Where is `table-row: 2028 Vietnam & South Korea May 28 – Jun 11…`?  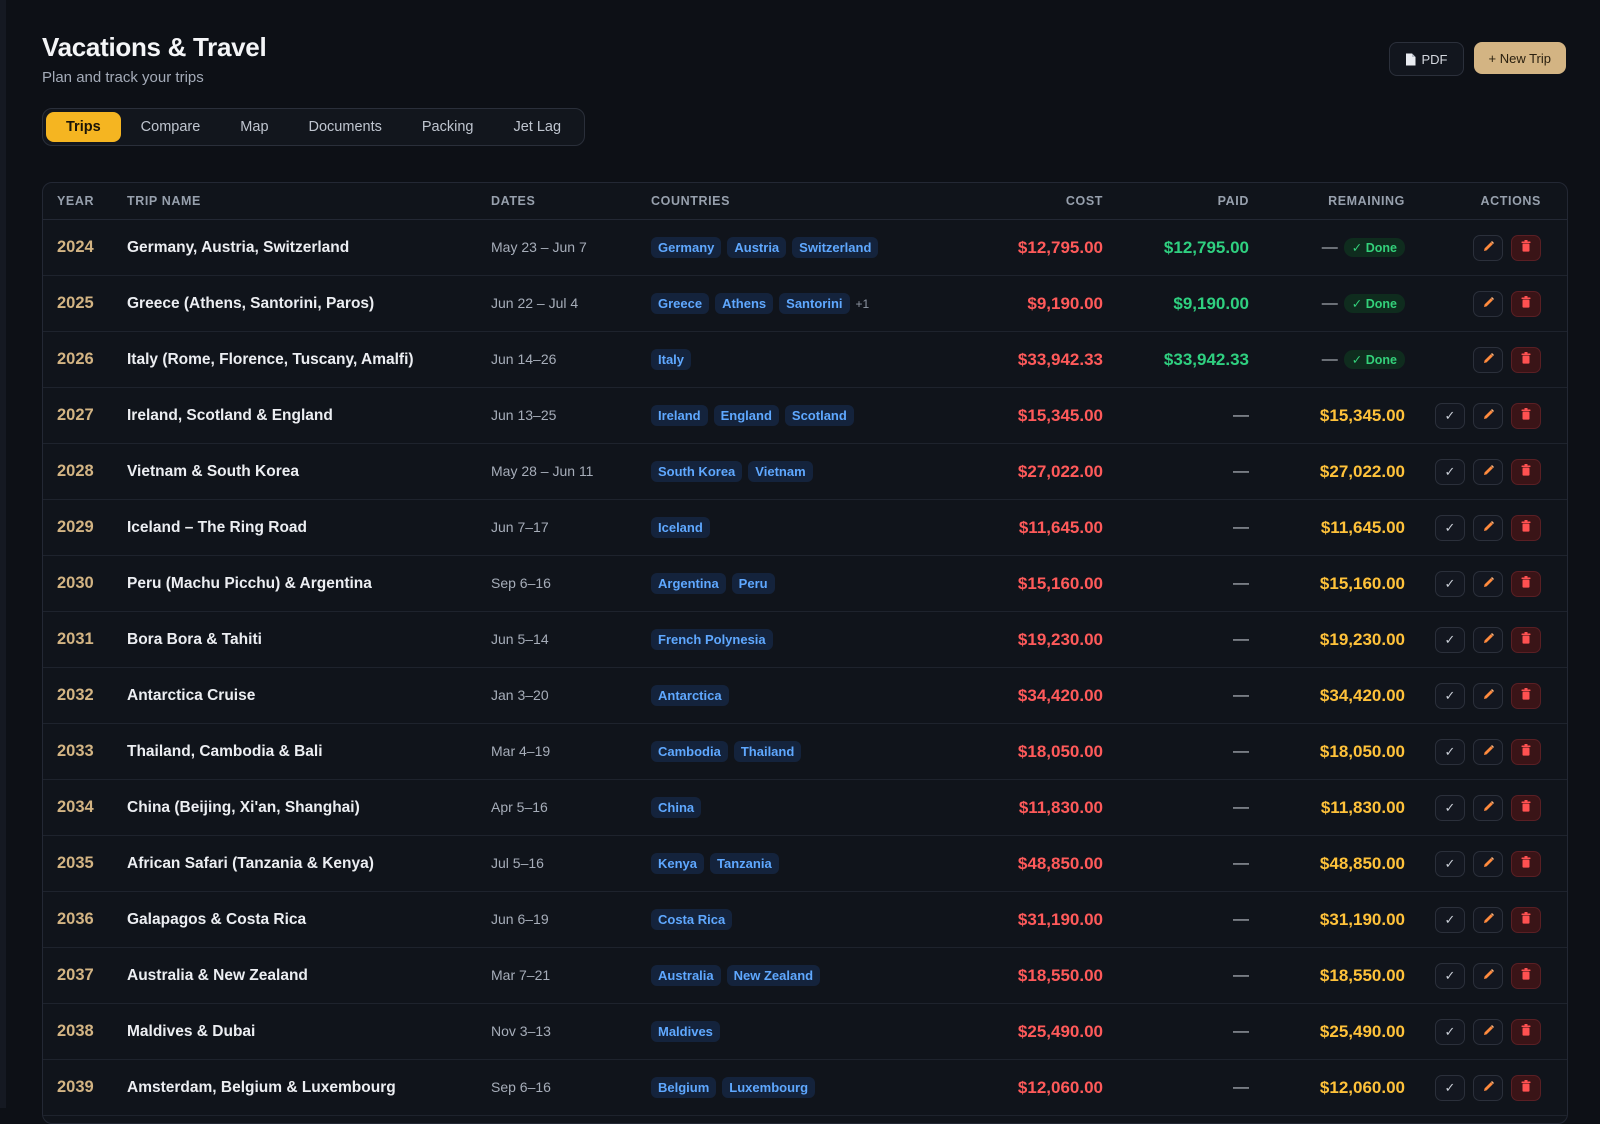
table-row: 2028 Vietnam & South Korea May 28 – Jun 11… is located at coordinates (805, 472).